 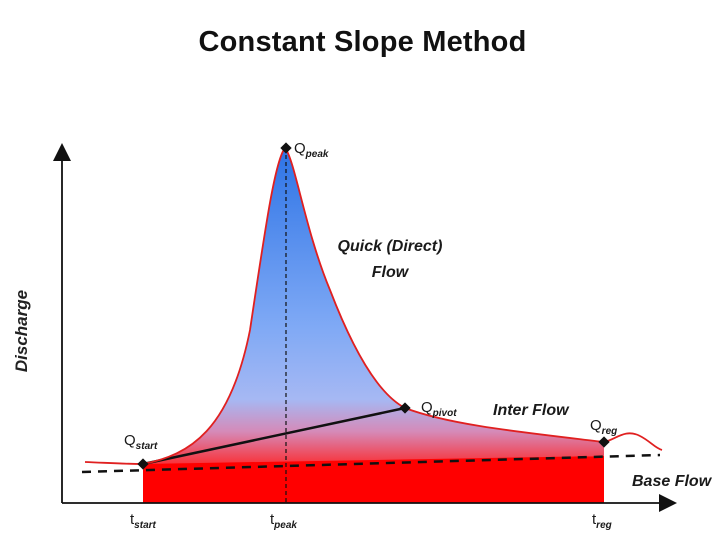 What do you see at coordinates (311, 150) in the screenshot?
I see `q-peak-label: Qpeak` at bounding box center [311, 150].